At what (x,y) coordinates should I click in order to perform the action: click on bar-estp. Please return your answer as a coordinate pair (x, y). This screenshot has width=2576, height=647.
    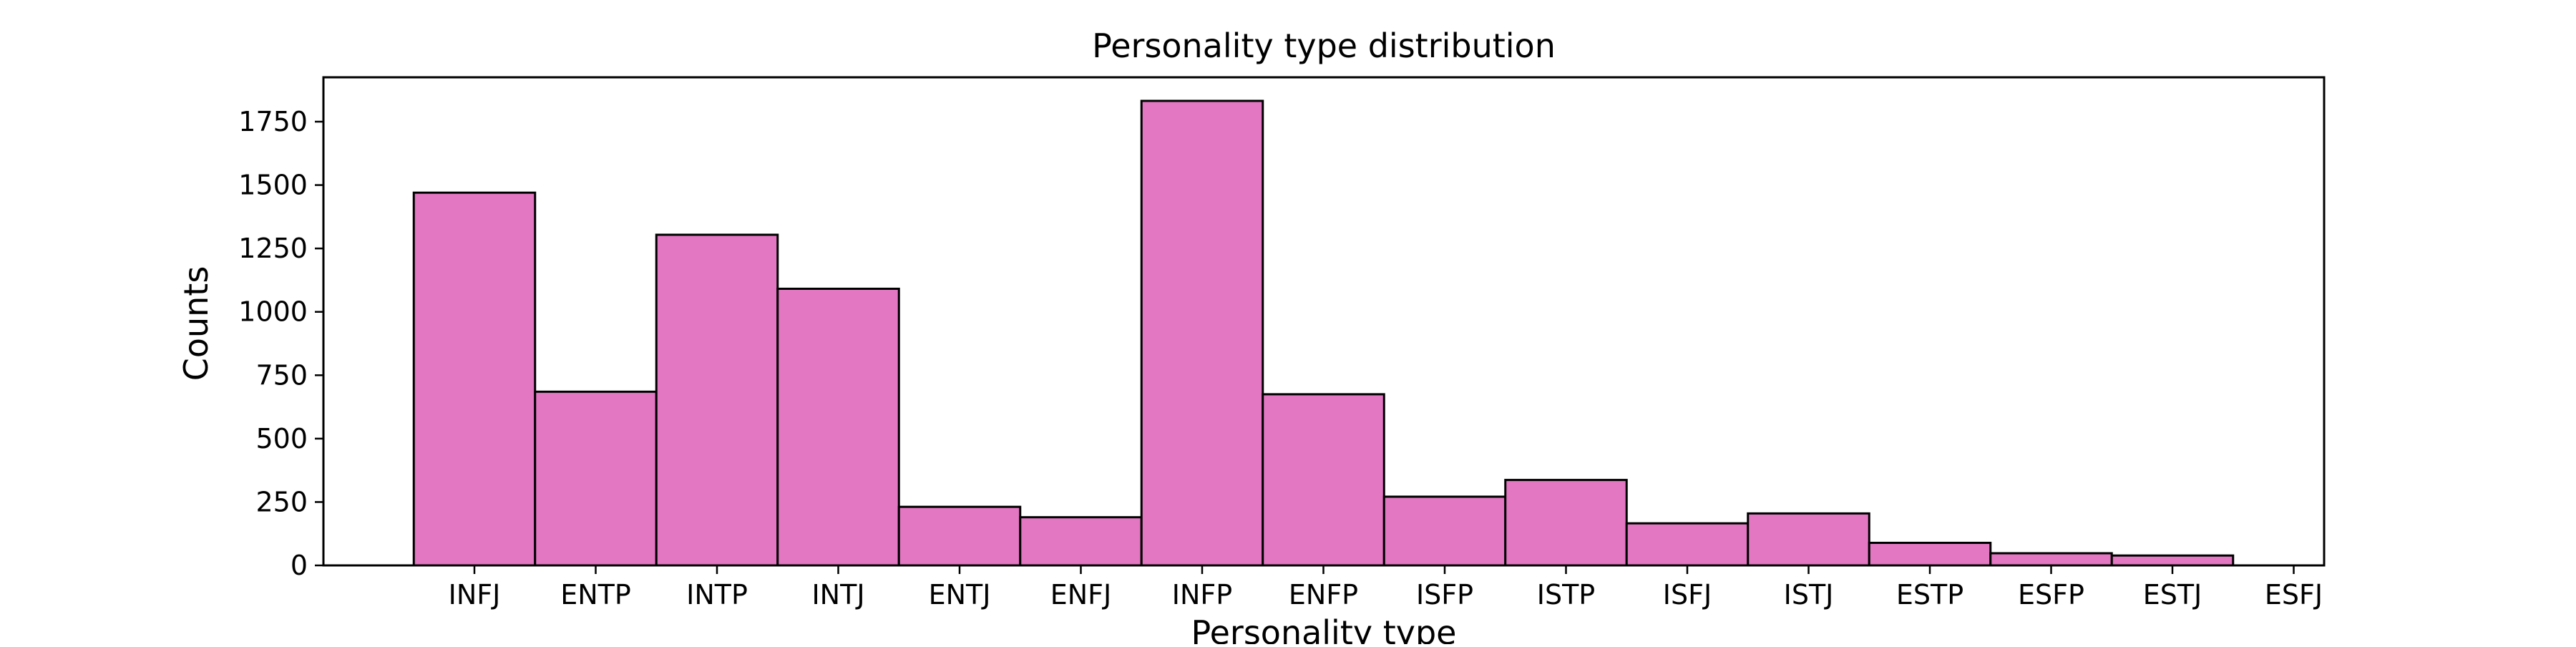
    Looking at the image, I should click on (1930, 554).